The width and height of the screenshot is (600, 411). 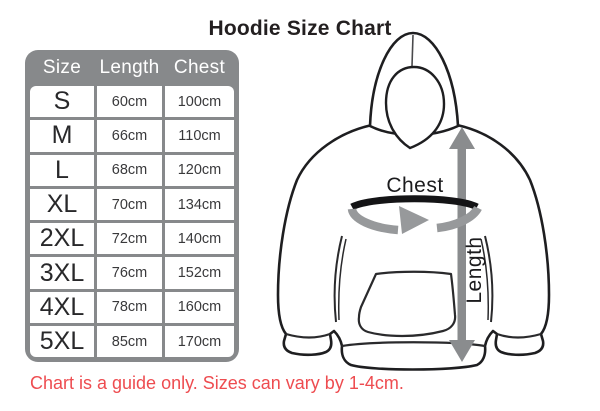 What do you see at coordinates (474, 270) in the screenshot?
I see `length-measure-label: Length` at bounding box center [474, 270].